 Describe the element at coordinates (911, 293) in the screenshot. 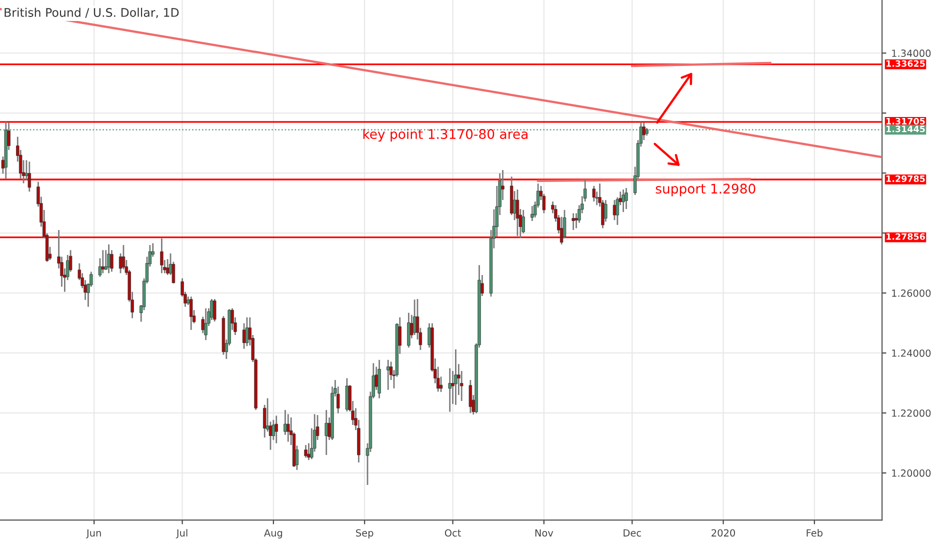

I see `y-tick-label: 1.26000` at that location.